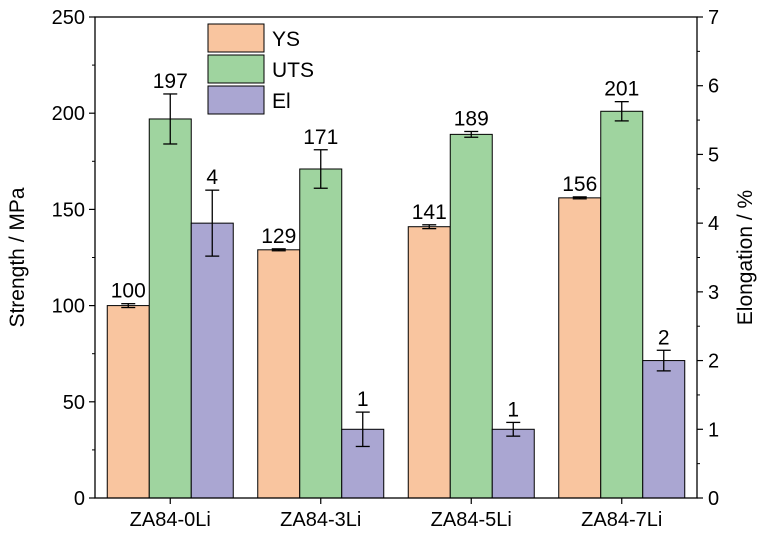  What do you see at coordinates (320, 169) in the screenshot?
I see `error-bar-uts-za84-3li` at bounding box center [320, 169].